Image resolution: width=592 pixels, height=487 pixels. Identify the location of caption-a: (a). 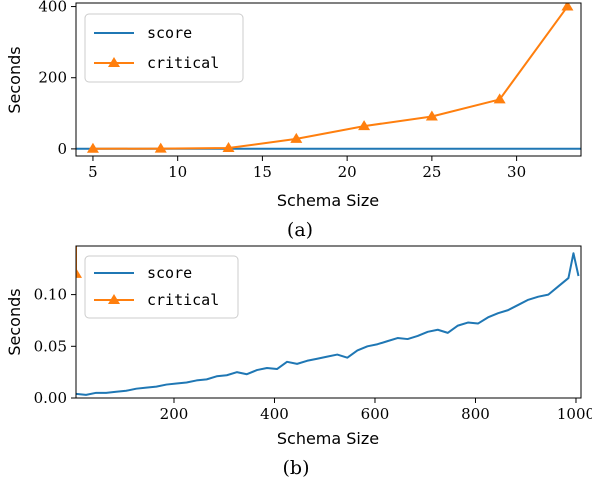
(300, 230).